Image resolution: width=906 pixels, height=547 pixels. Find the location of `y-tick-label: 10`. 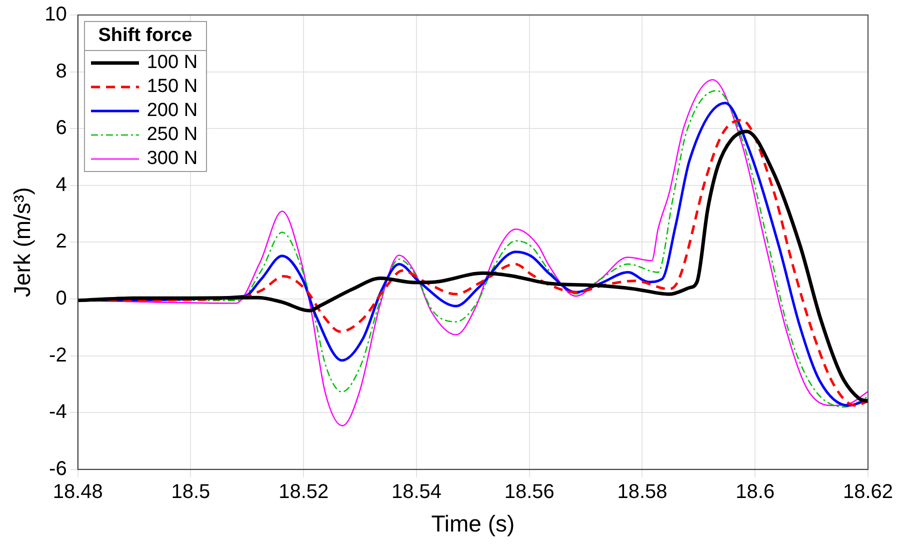

y-tick-label: 10 is located at coordinates (55, 15).